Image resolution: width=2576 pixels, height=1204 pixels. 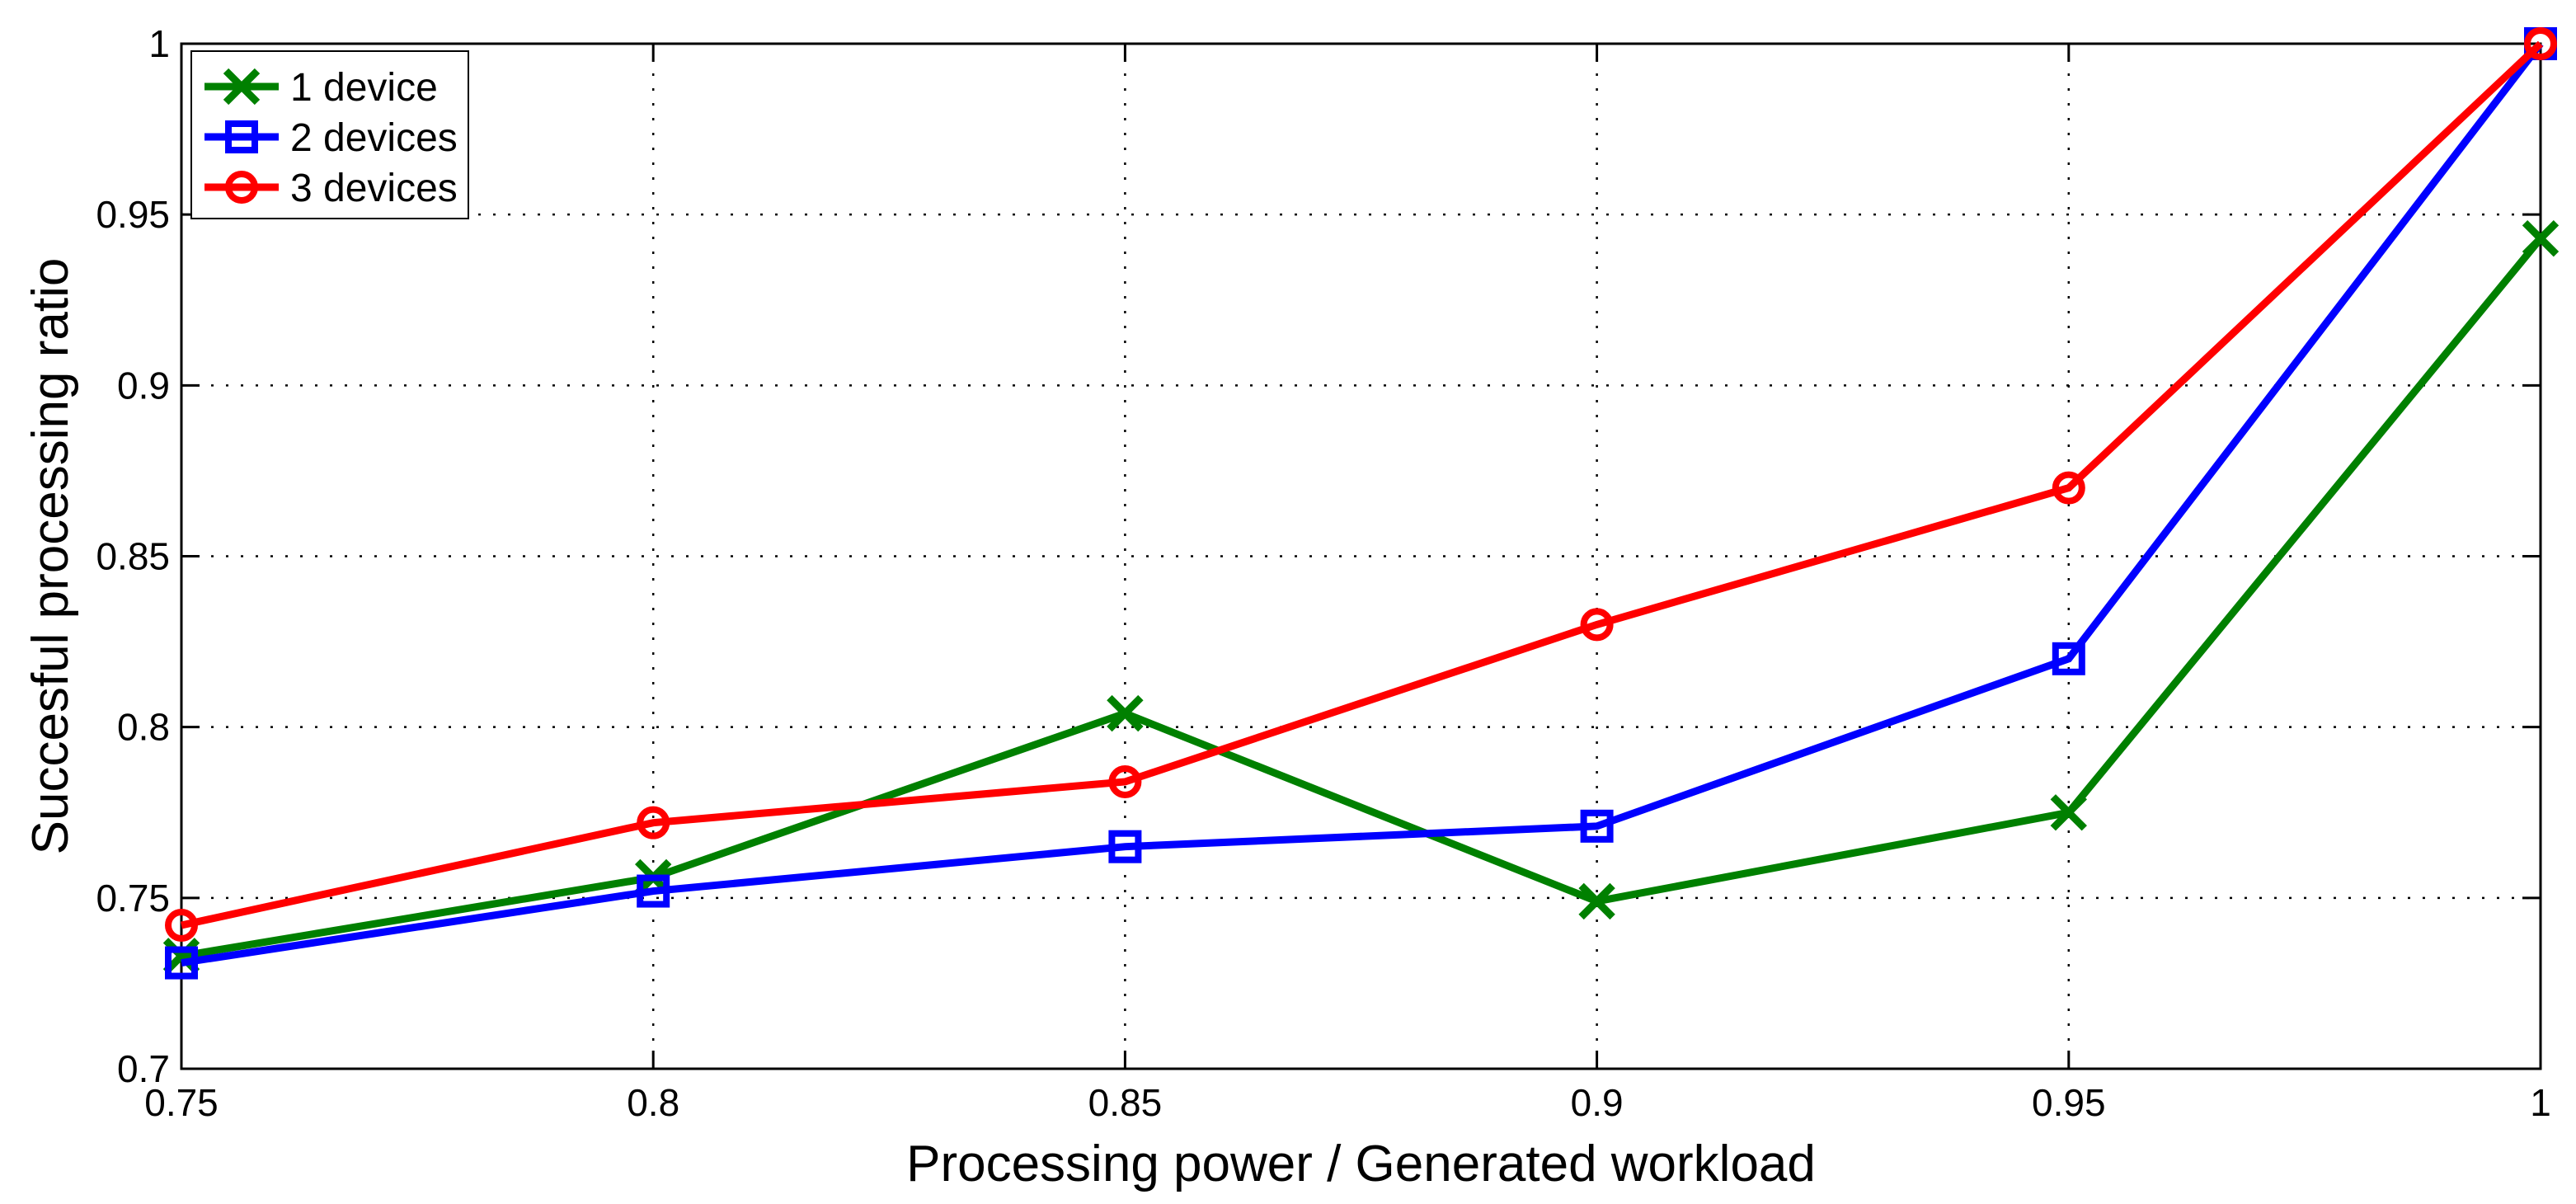 I want to click on x-tick-label: 0.8, so click(x=653, y=1103).